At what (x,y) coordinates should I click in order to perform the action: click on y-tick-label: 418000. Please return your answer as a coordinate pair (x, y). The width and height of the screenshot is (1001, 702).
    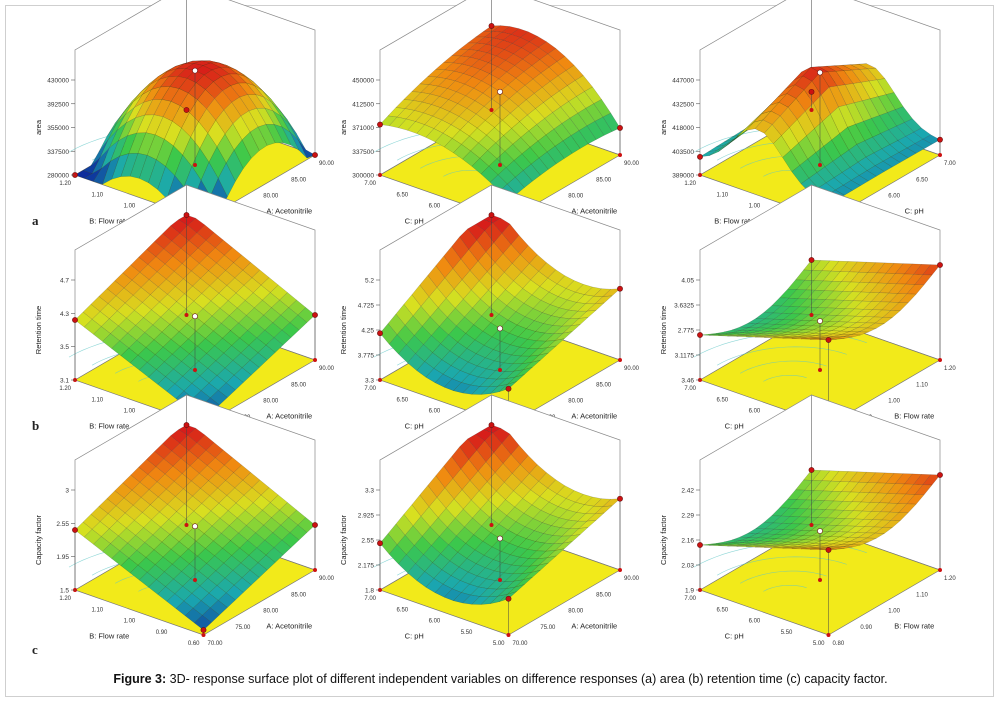
    Looking at the image, I should click on (683, 128).